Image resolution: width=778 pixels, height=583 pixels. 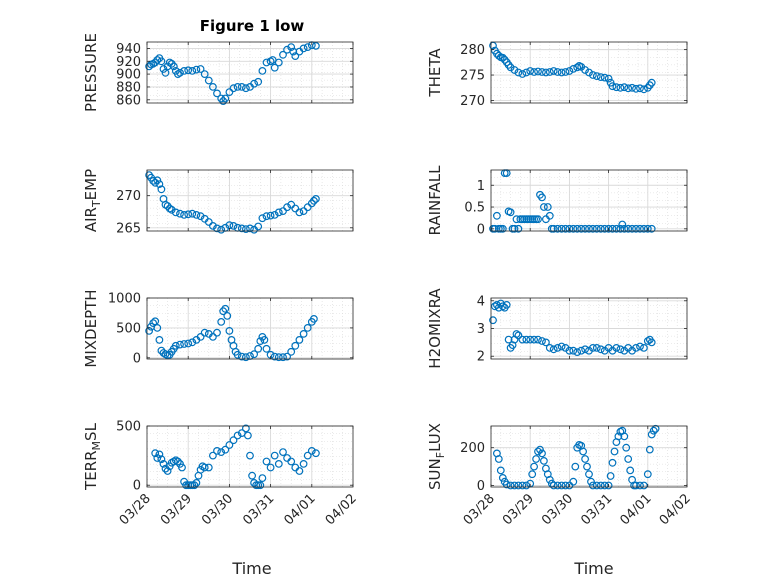 What do you see at coordinates (124, 299) in the screenshot?
I see `y-tick-label: 1000` at bounding box center [124, 299].